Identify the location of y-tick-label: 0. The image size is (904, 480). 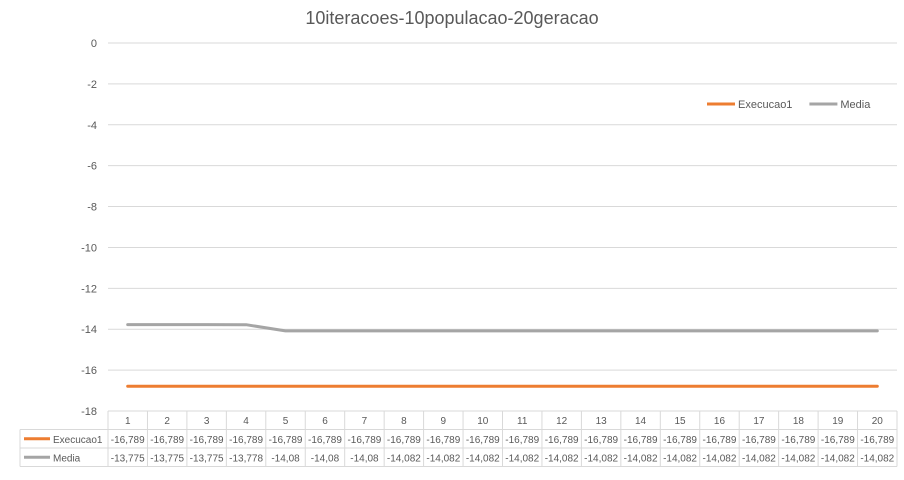
(94, 44).